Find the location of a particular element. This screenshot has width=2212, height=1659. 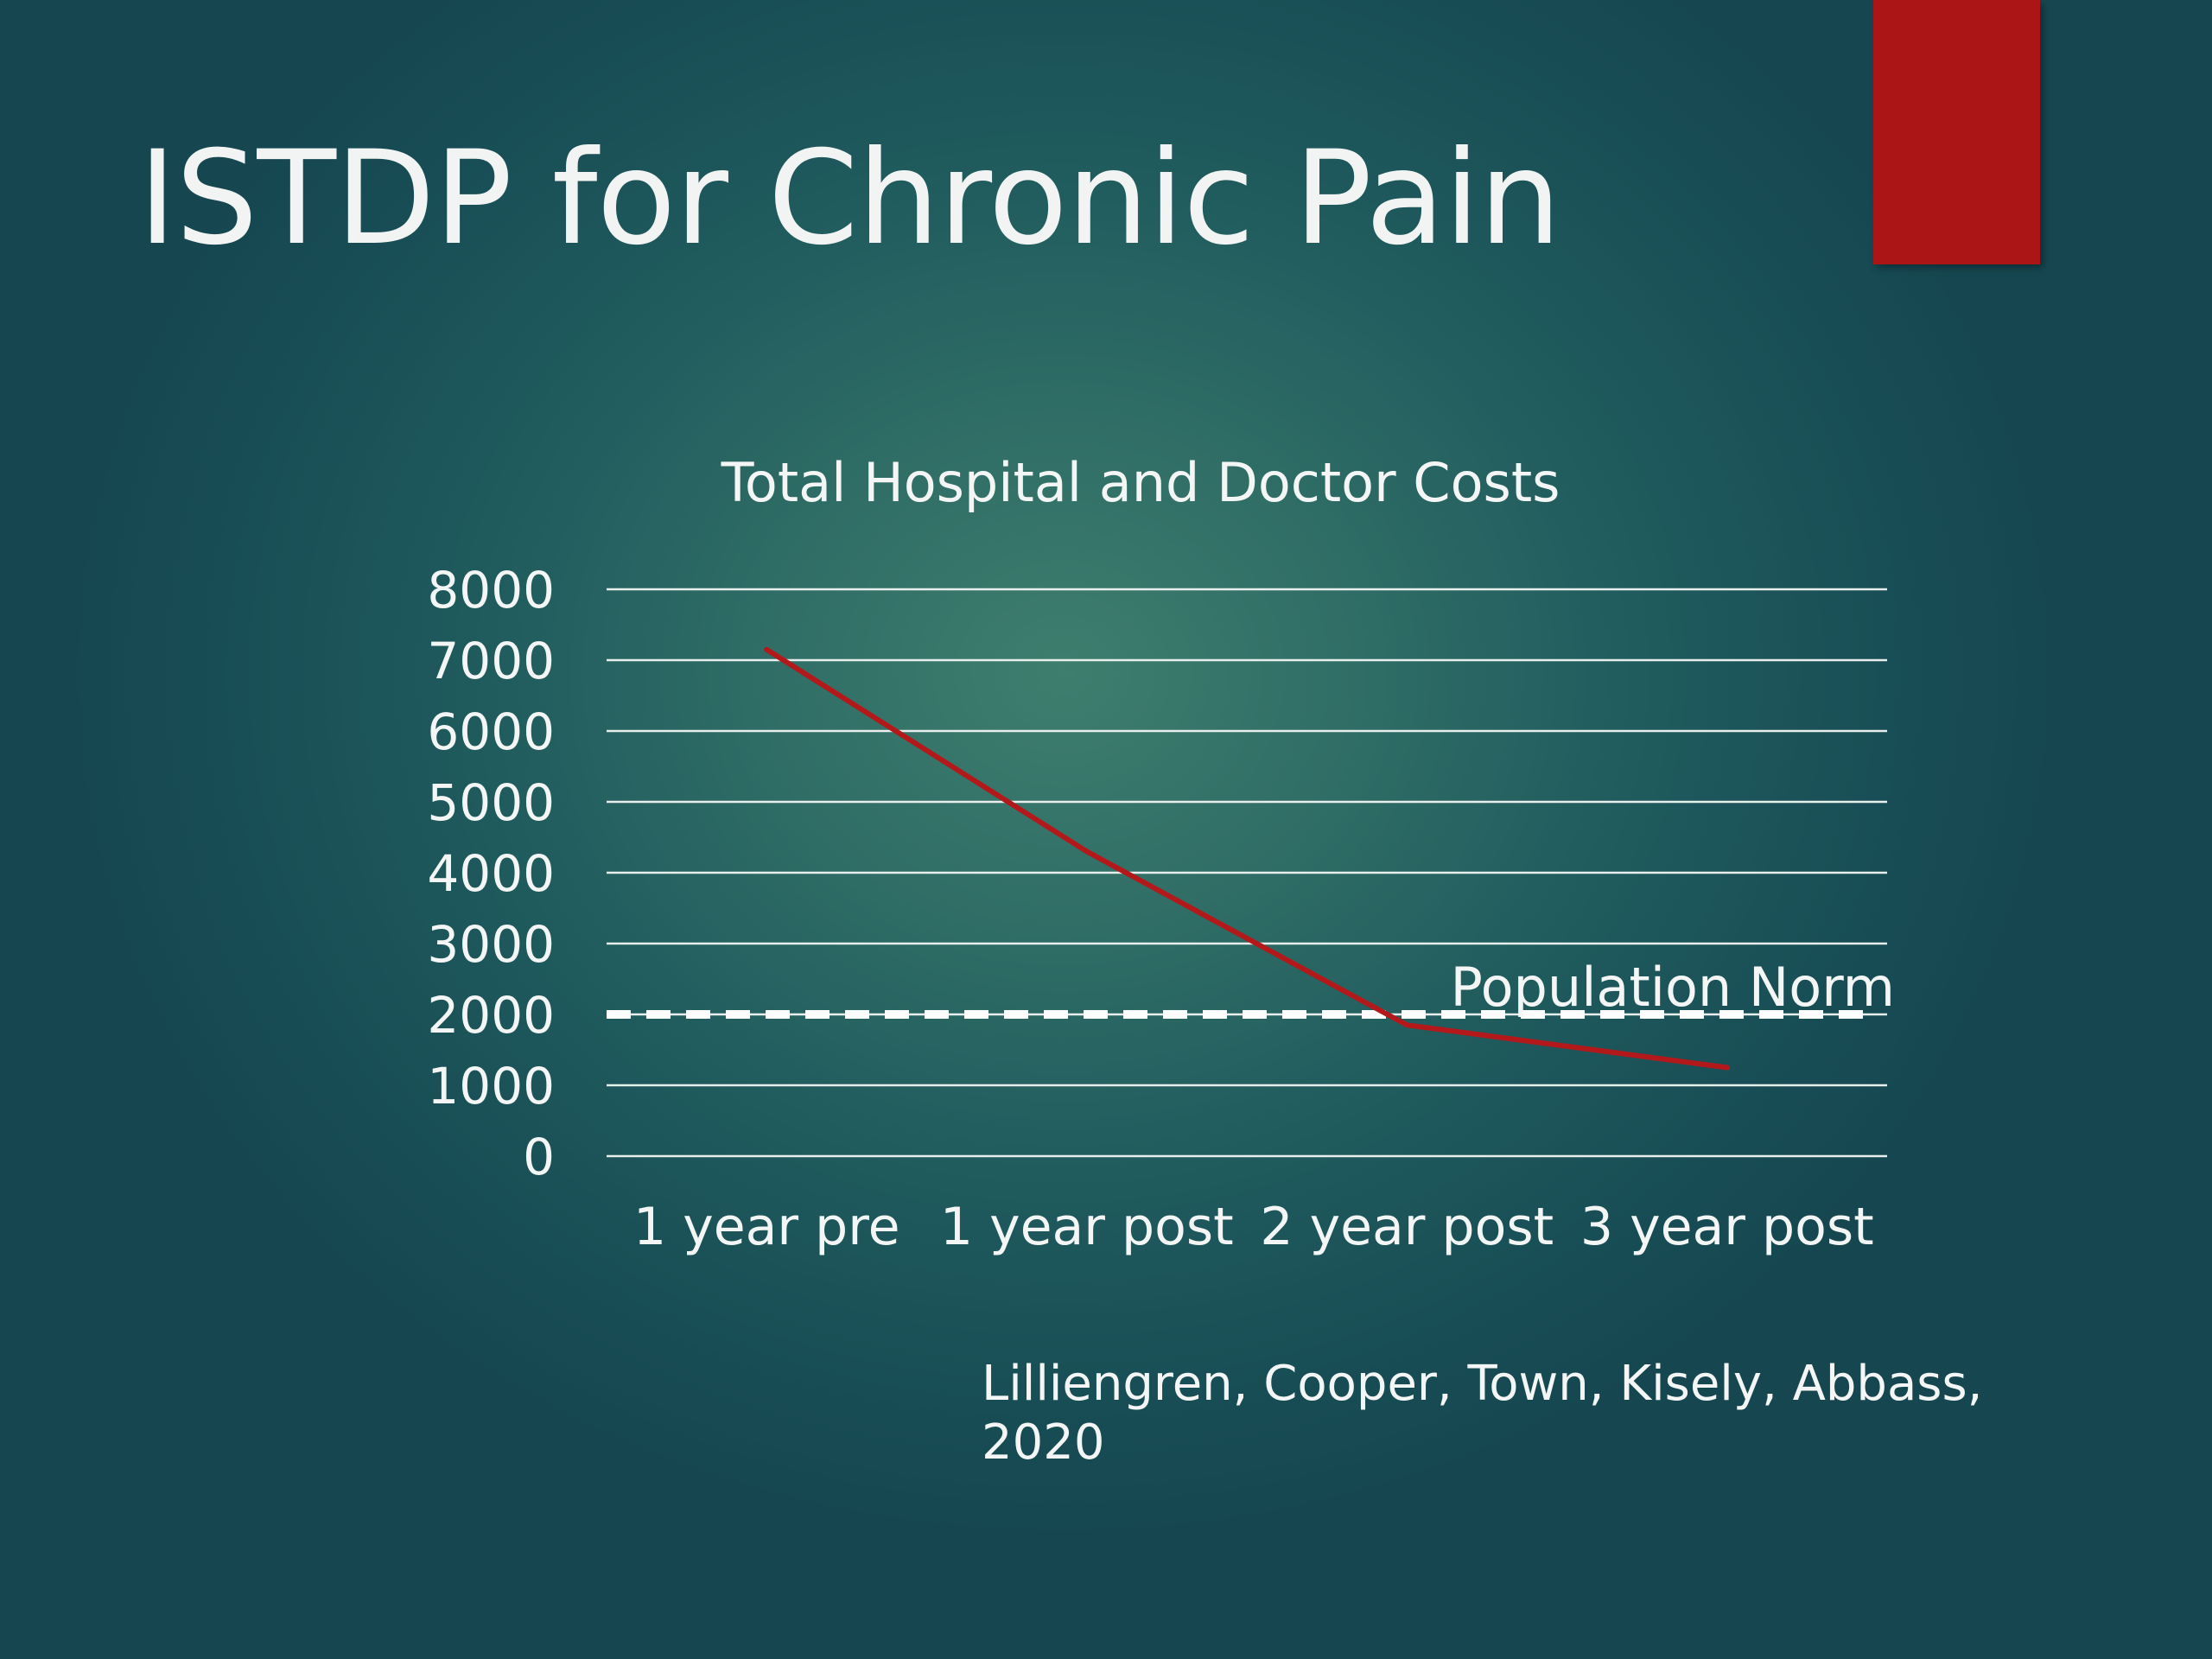

reference-line-group: Population Norm is located at coordinates (1251, 987).